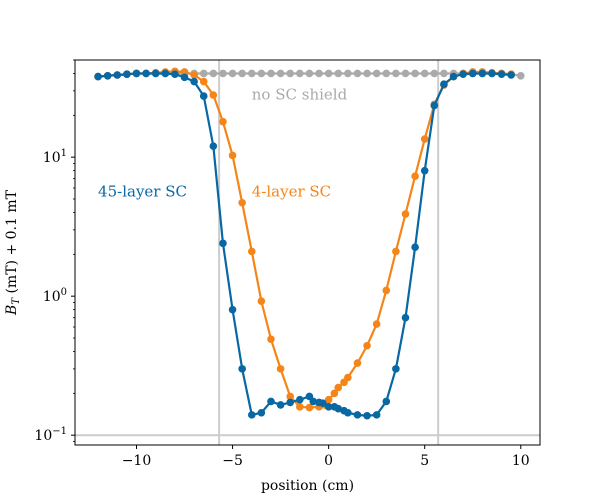 This screenshot has width=600, height=500. What do you see at coordinates (300, 94) in the screenshot?
I see `annotation-label: no SC shield` at bounding box center [300, 94].